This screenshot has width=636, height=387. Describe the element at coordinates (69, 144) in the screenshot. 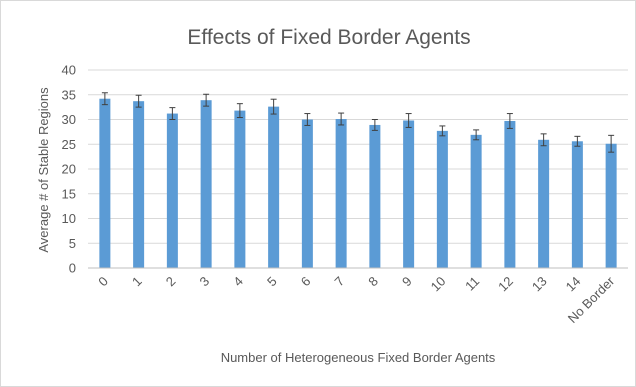

I see `y-tick-label: 25` at that location.